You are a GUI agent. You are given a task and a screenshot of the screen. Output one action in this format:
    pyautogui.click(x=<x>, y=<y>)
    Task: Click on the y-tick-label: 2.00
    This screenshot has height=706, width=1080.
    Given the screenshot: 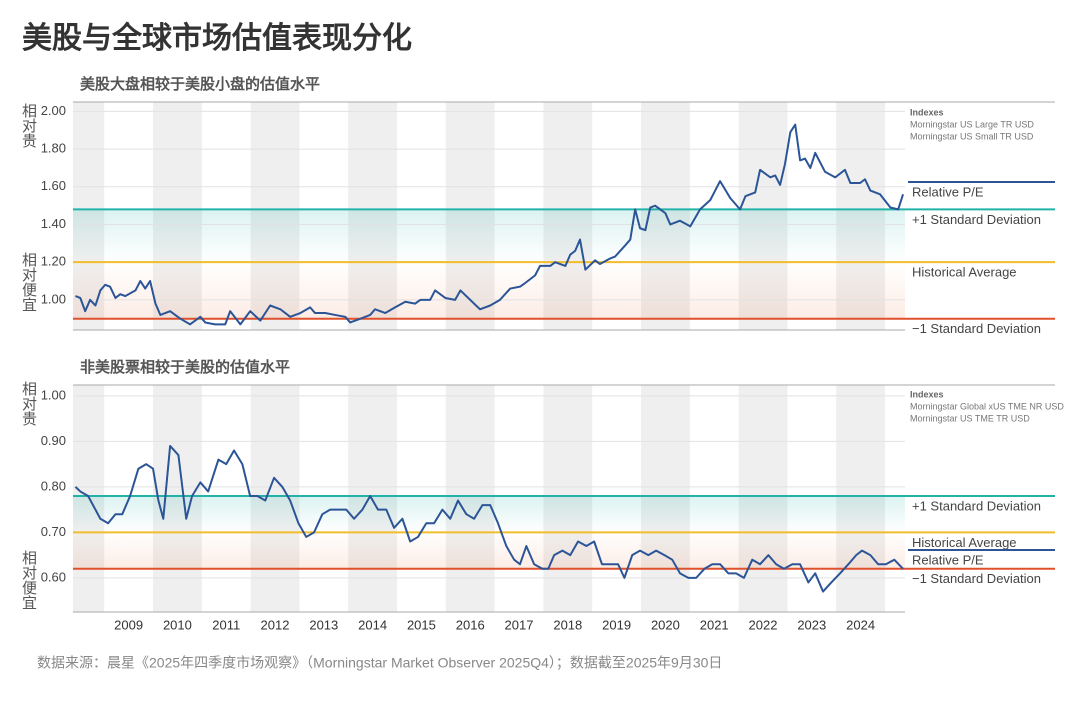 What is the action you would take?
    pyautogui.click(x=53, y=110)
    